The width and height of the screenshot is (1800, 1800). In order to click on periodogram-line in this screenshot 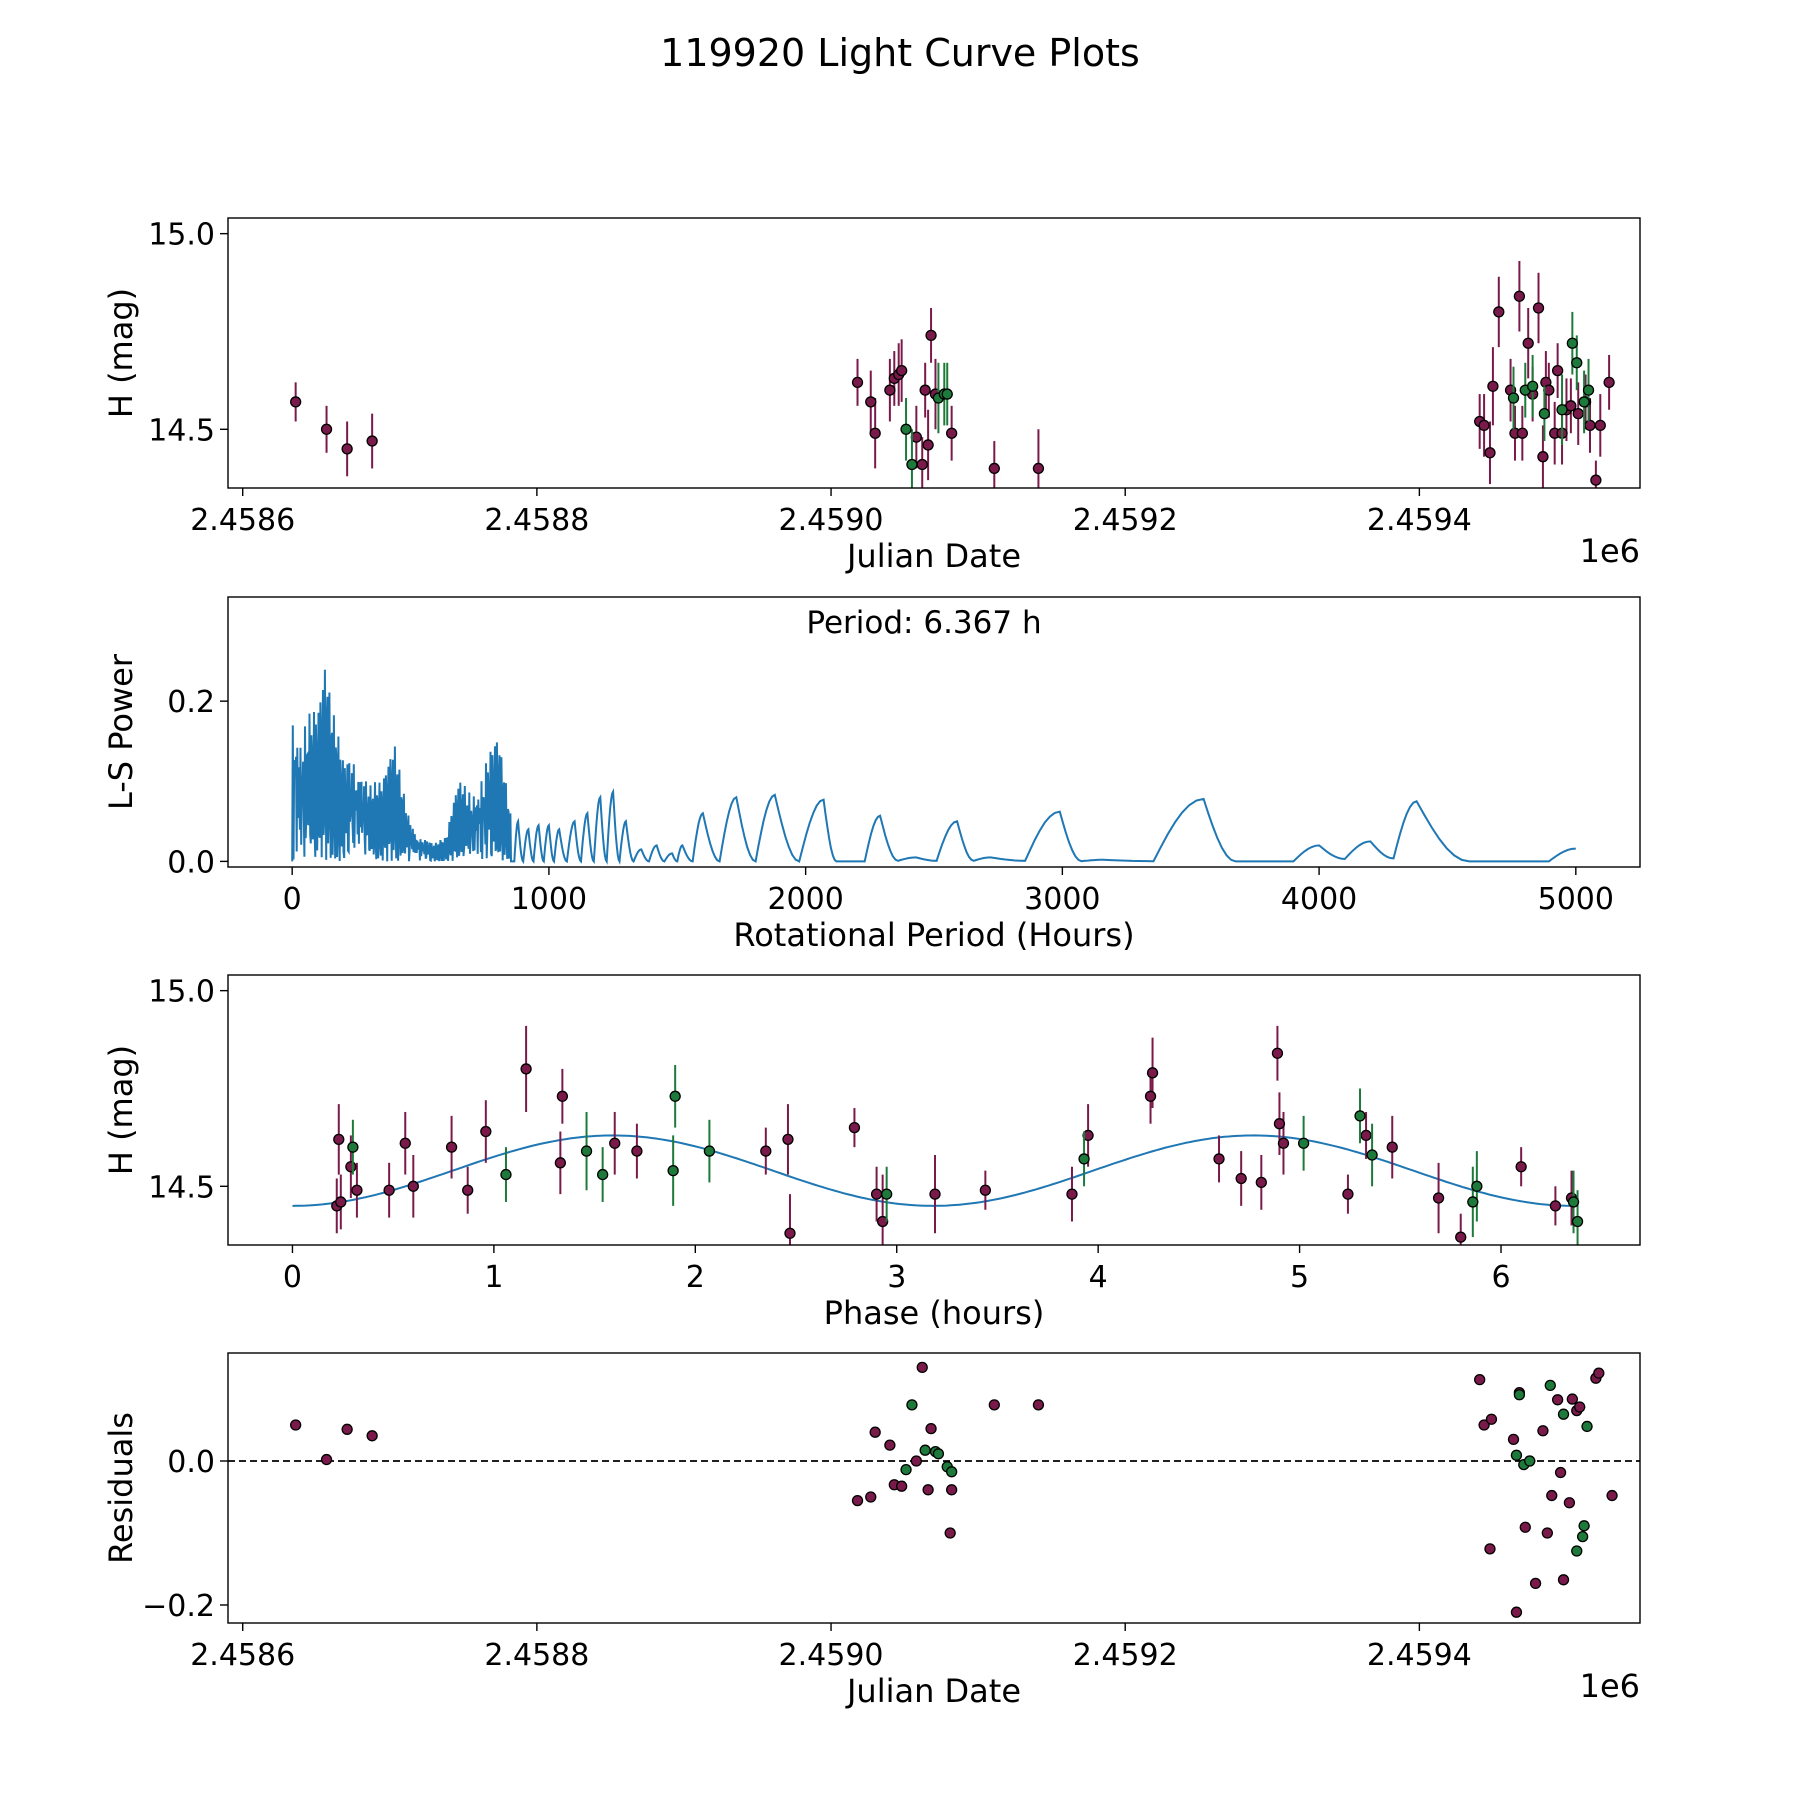, I will do `click(933, 767)`.